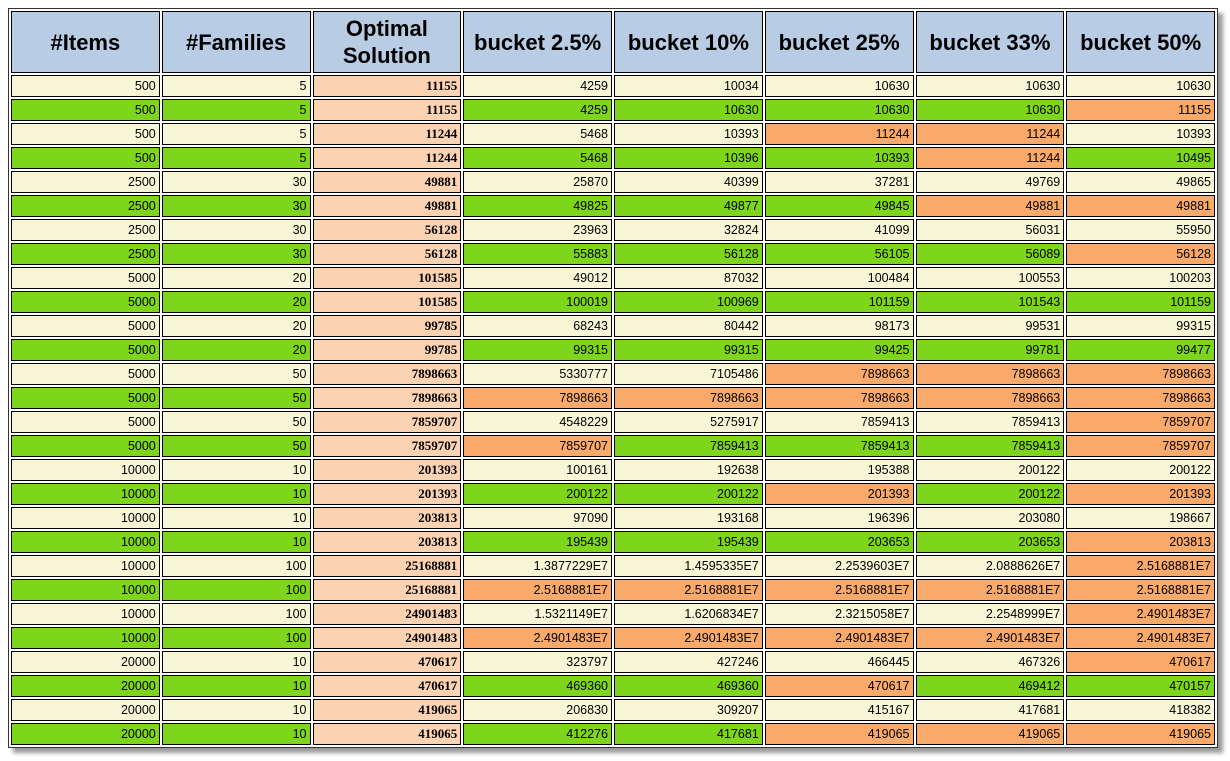  Describe the element at coordinates (688, 494) in the screenshot. I see `bucket-10-cell: 200122` at that location.